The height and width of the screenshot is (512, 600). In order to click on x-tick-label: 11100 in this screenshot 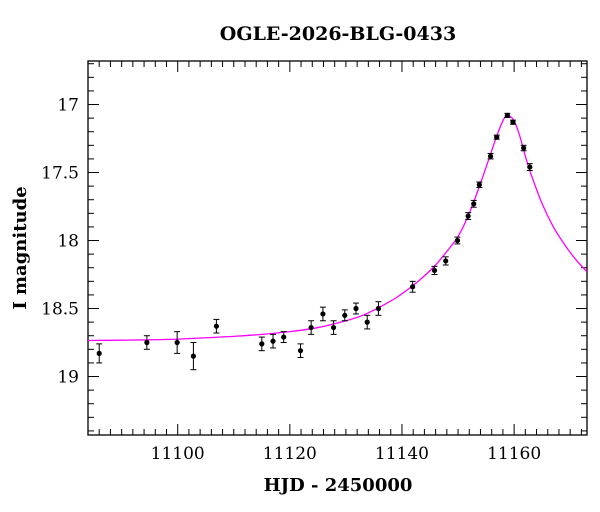, I will do `click(178, 454)`.